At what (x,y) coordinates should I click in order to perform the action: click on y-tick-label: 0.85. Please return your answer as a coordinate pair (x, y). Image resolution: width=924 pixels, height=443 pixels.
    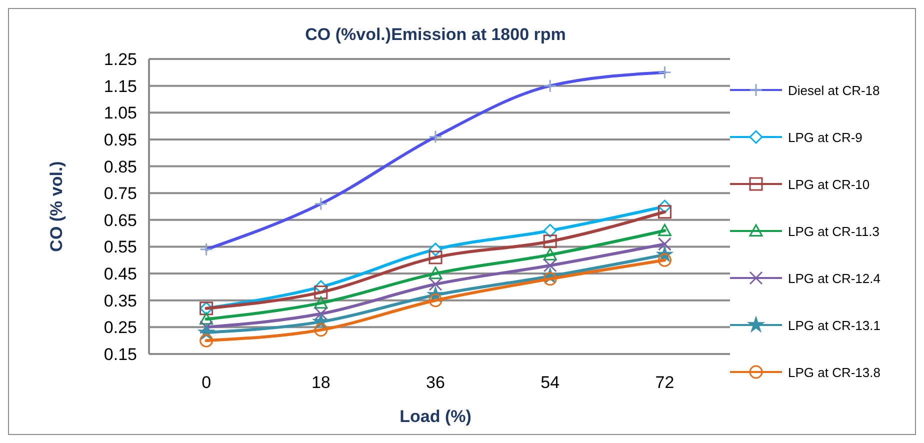
    Looking at the image, I should click on (120, 166).